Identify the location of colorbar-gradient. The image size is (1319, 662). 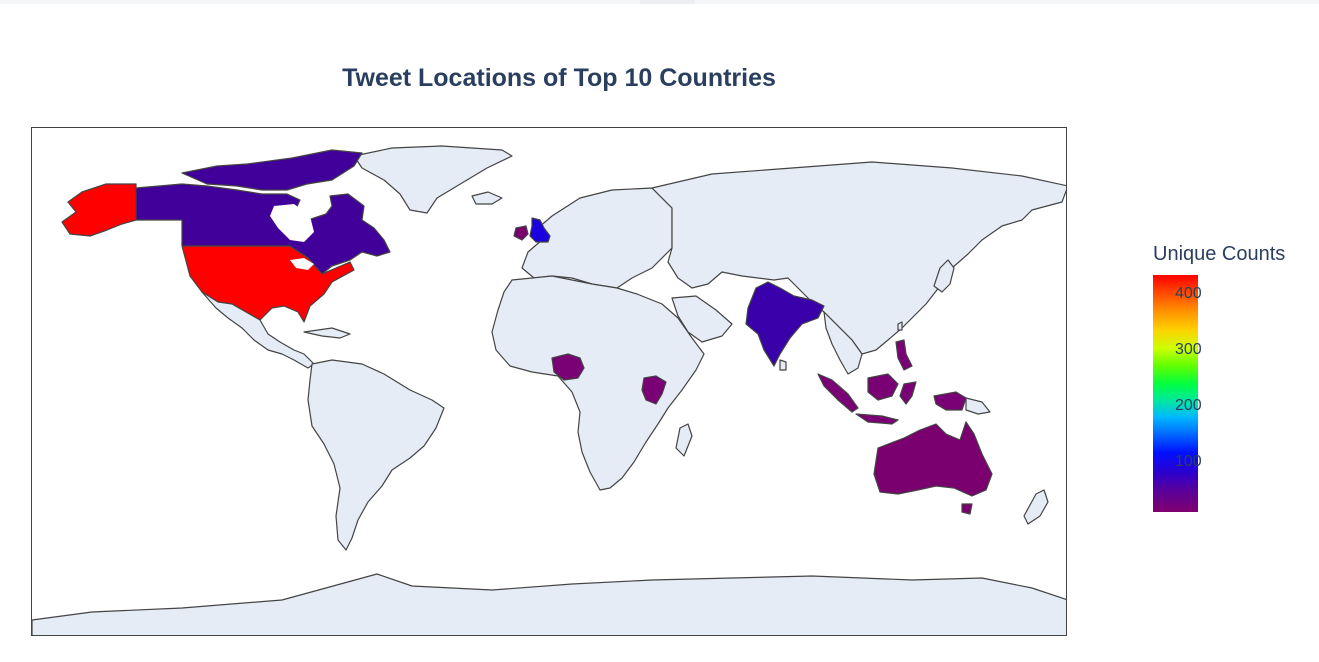
(1175, 393).